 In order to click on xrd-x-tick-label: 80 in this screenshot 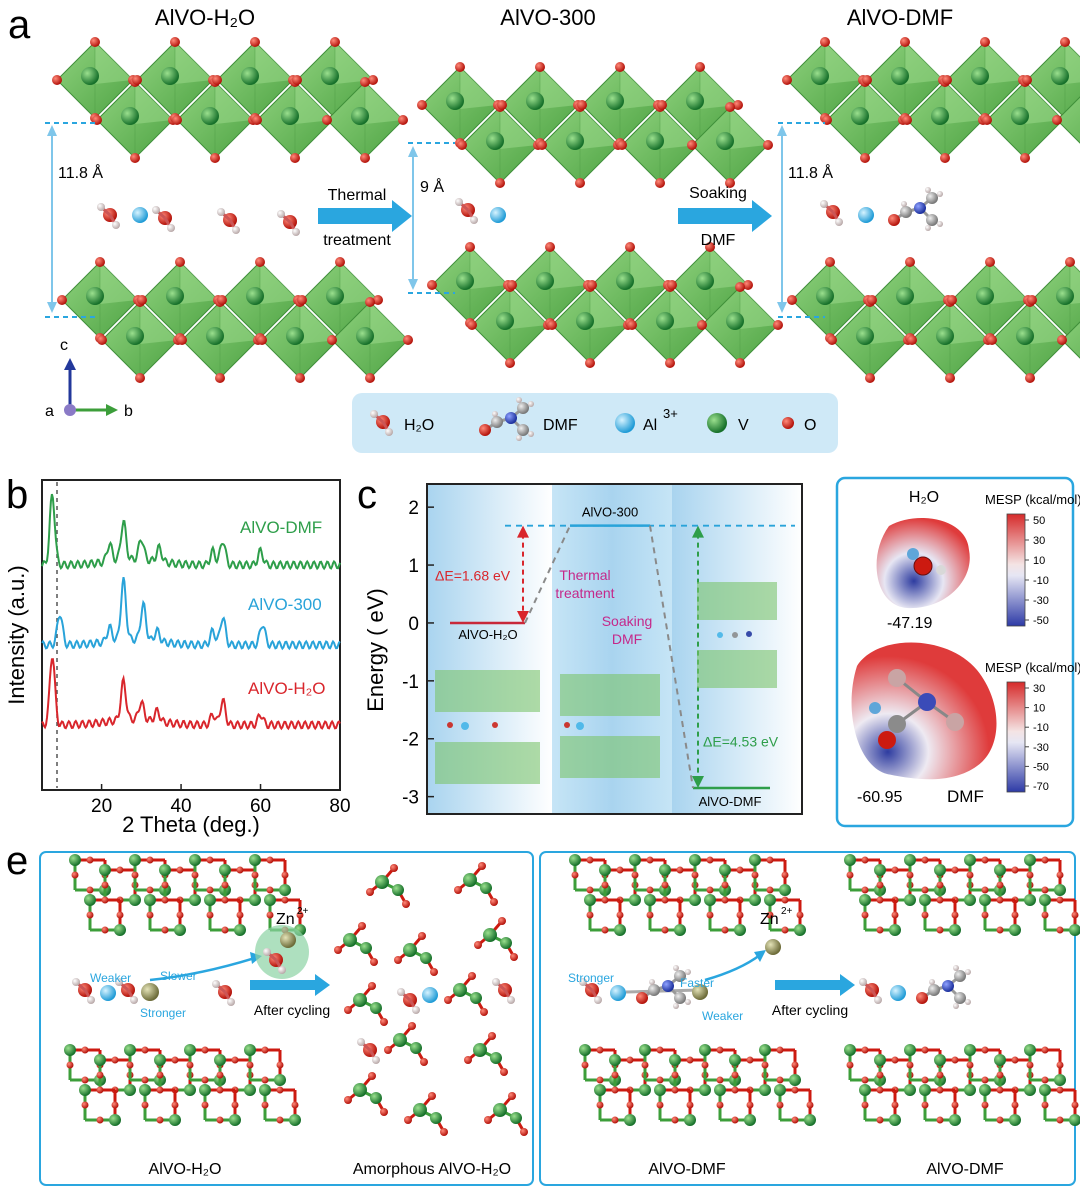, I will do `click(339, 806)`.